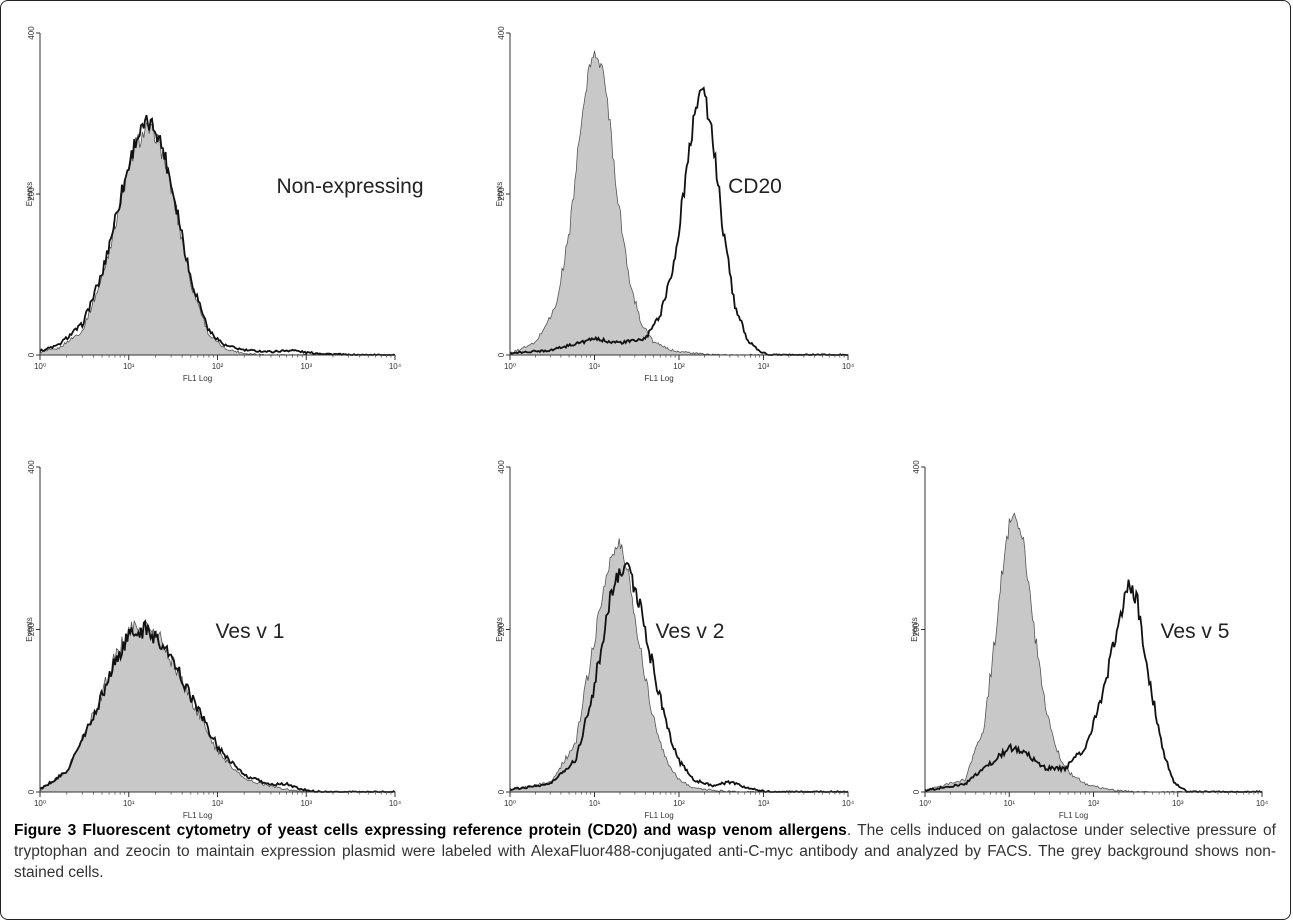  What do you see at coordinates (1195, 631) in the screenshot?
I see `panel-annotation: Ves v 5` at bounding box center [1195, 631].